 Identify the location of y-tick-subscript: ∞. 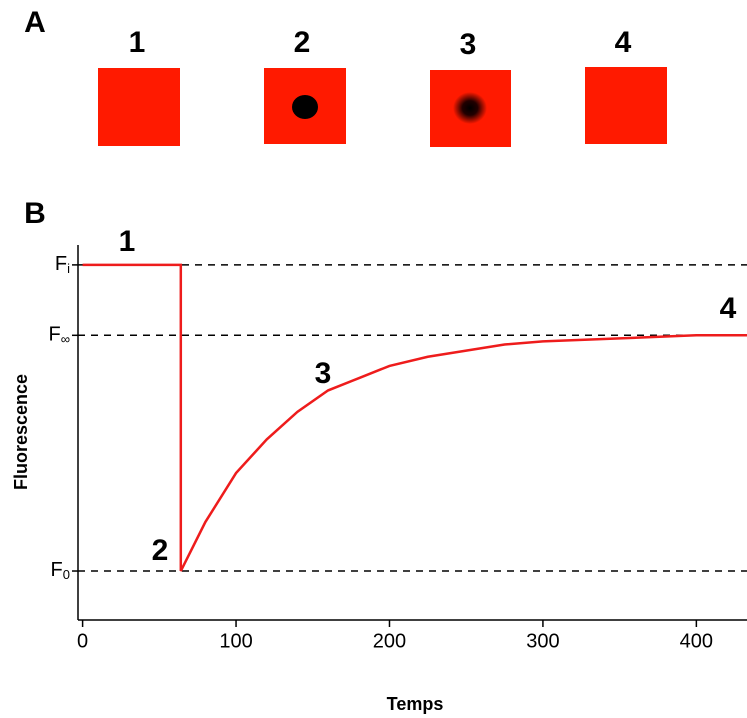
(65, 339).